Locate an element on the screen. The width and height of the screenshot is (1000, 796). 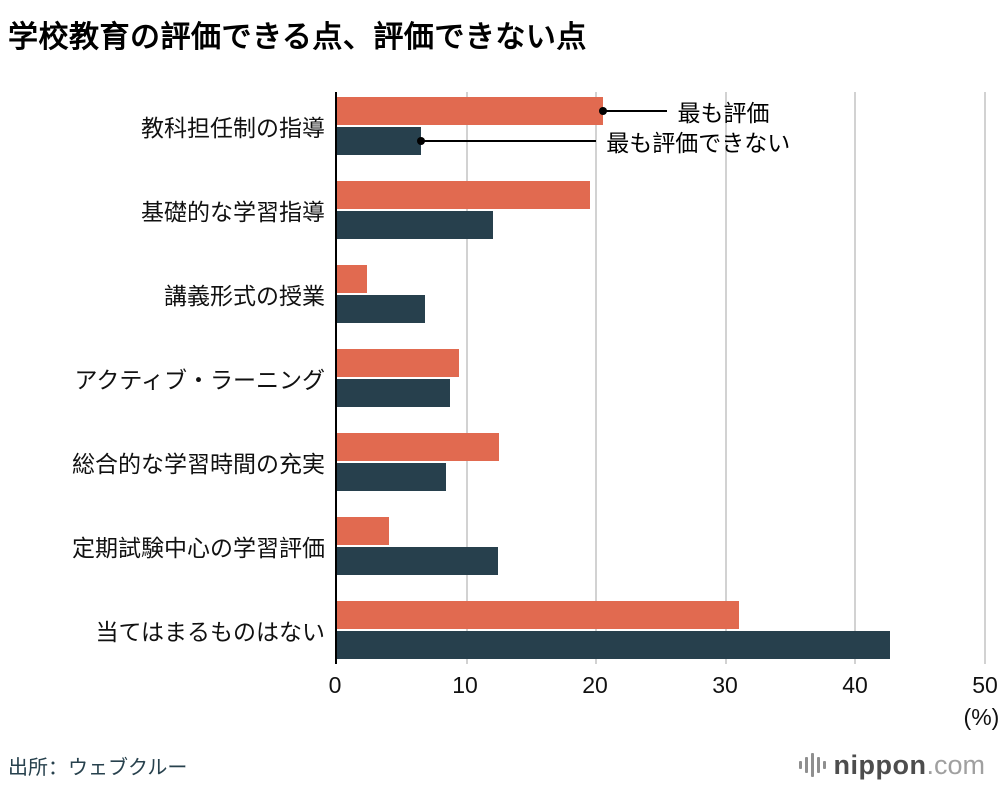
bar-row: 最も評価できない is located at coordinates (661, 141).